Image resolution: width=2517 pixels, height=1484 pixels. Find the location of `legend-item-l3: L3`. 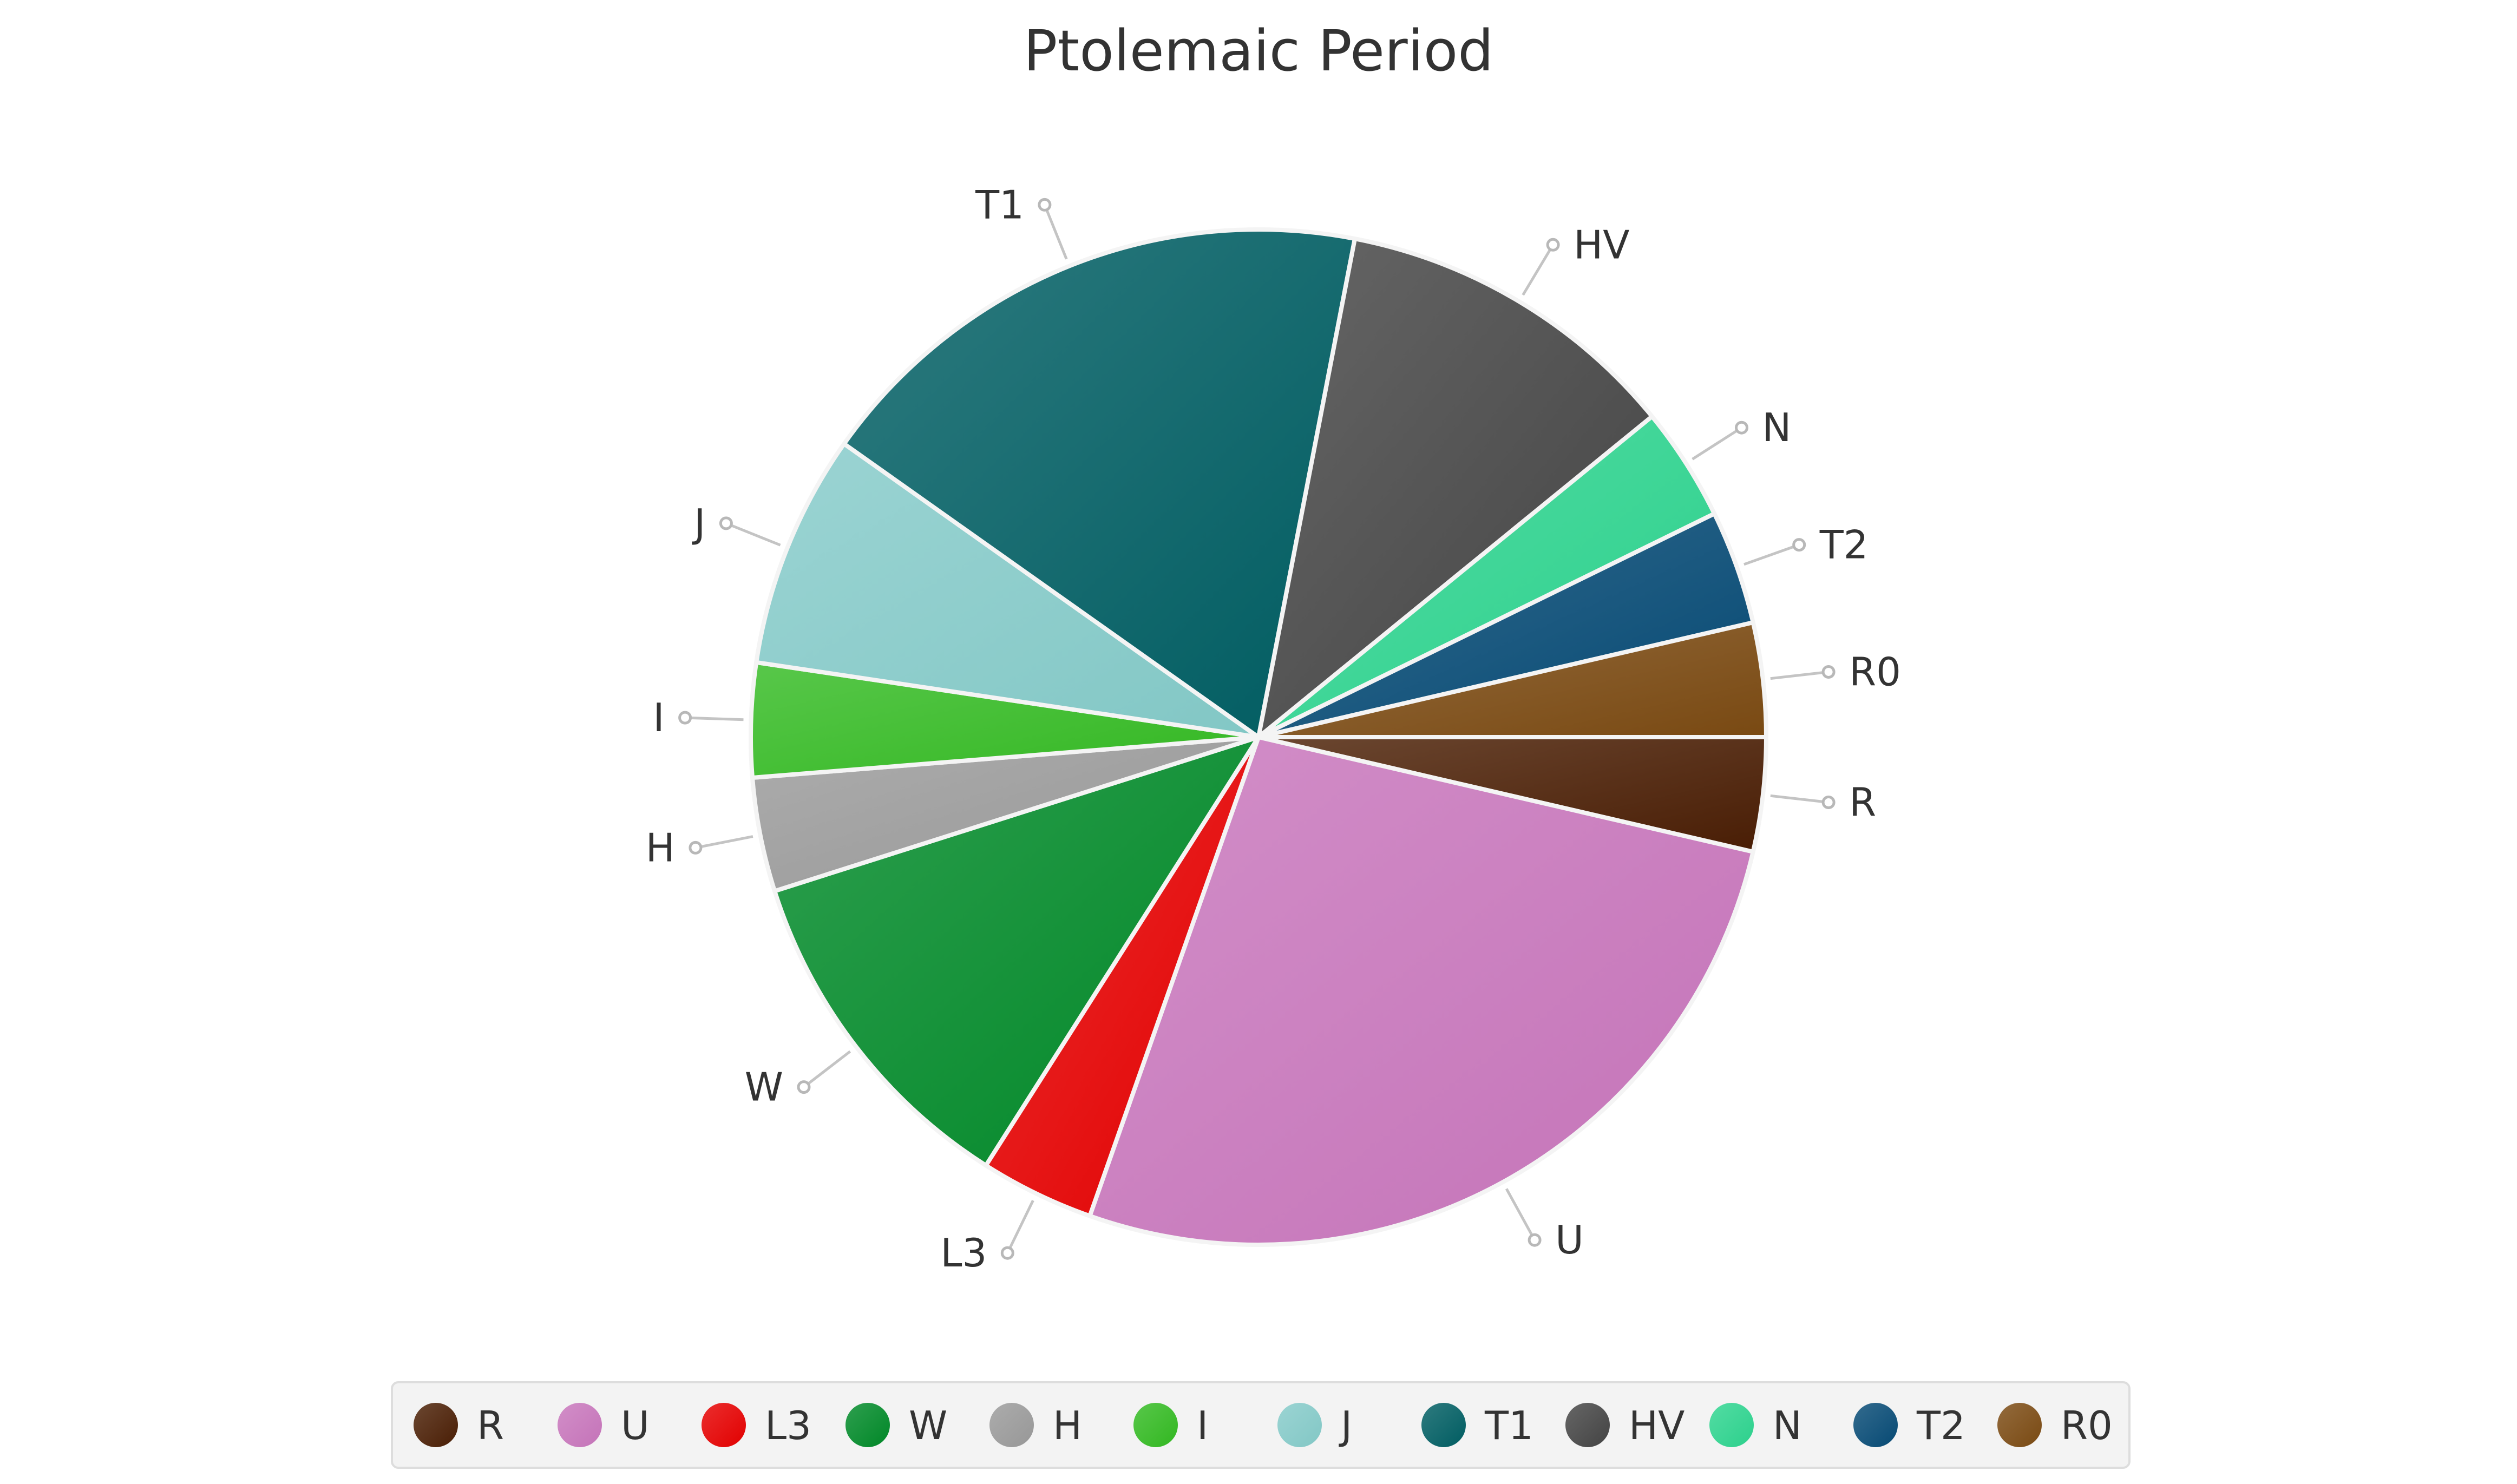

legend-item-l3: L3 is located at coordinates (756, 1425).